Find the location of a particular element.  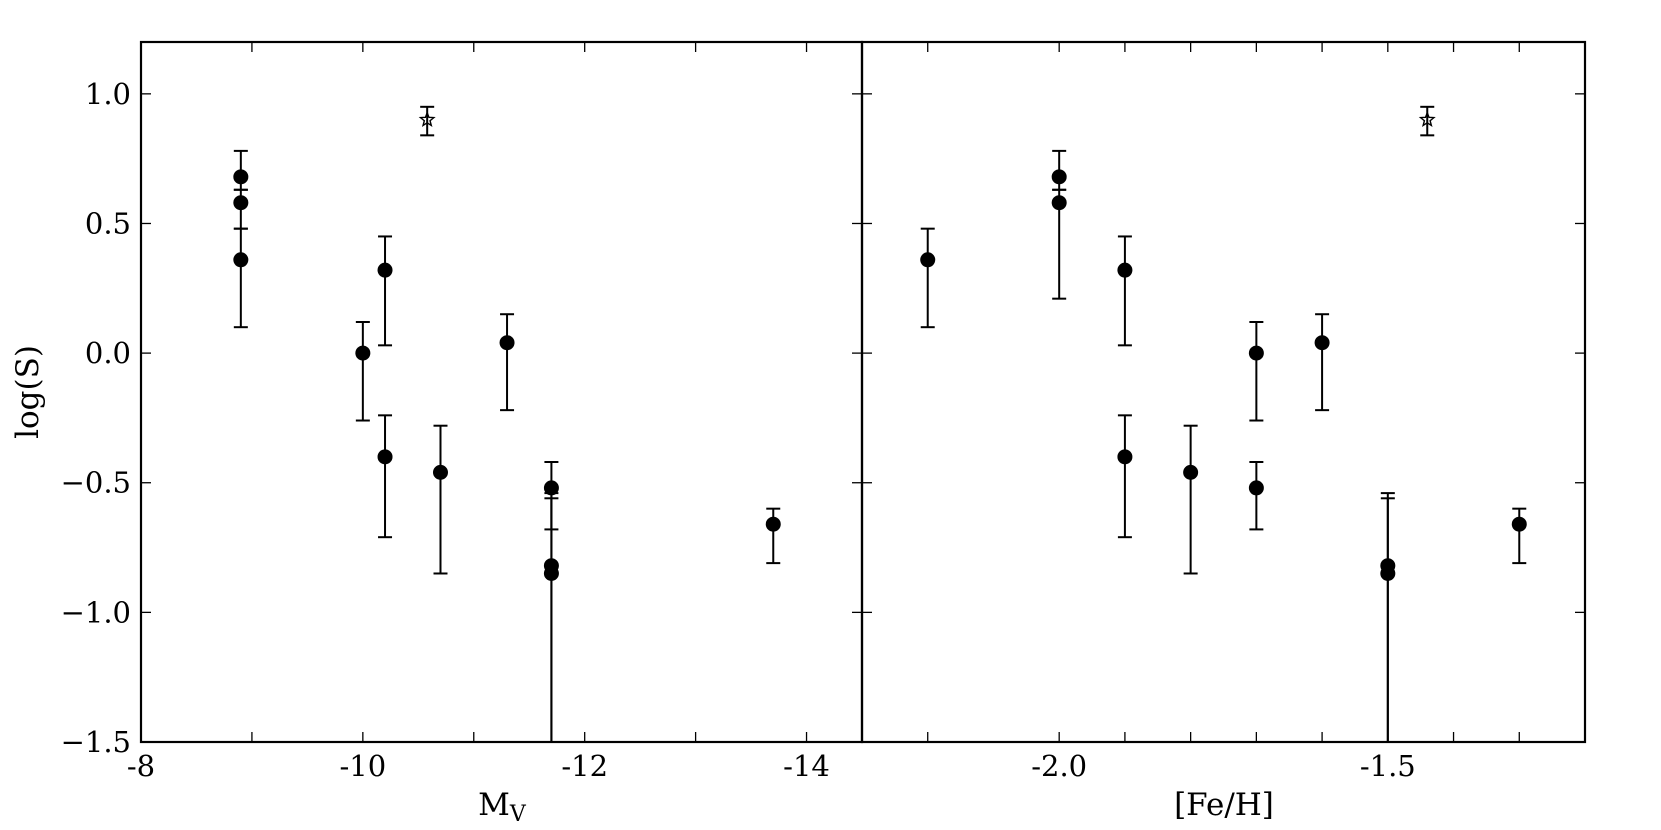

x-tick-label: -8 is located at coordinates (141, 766).